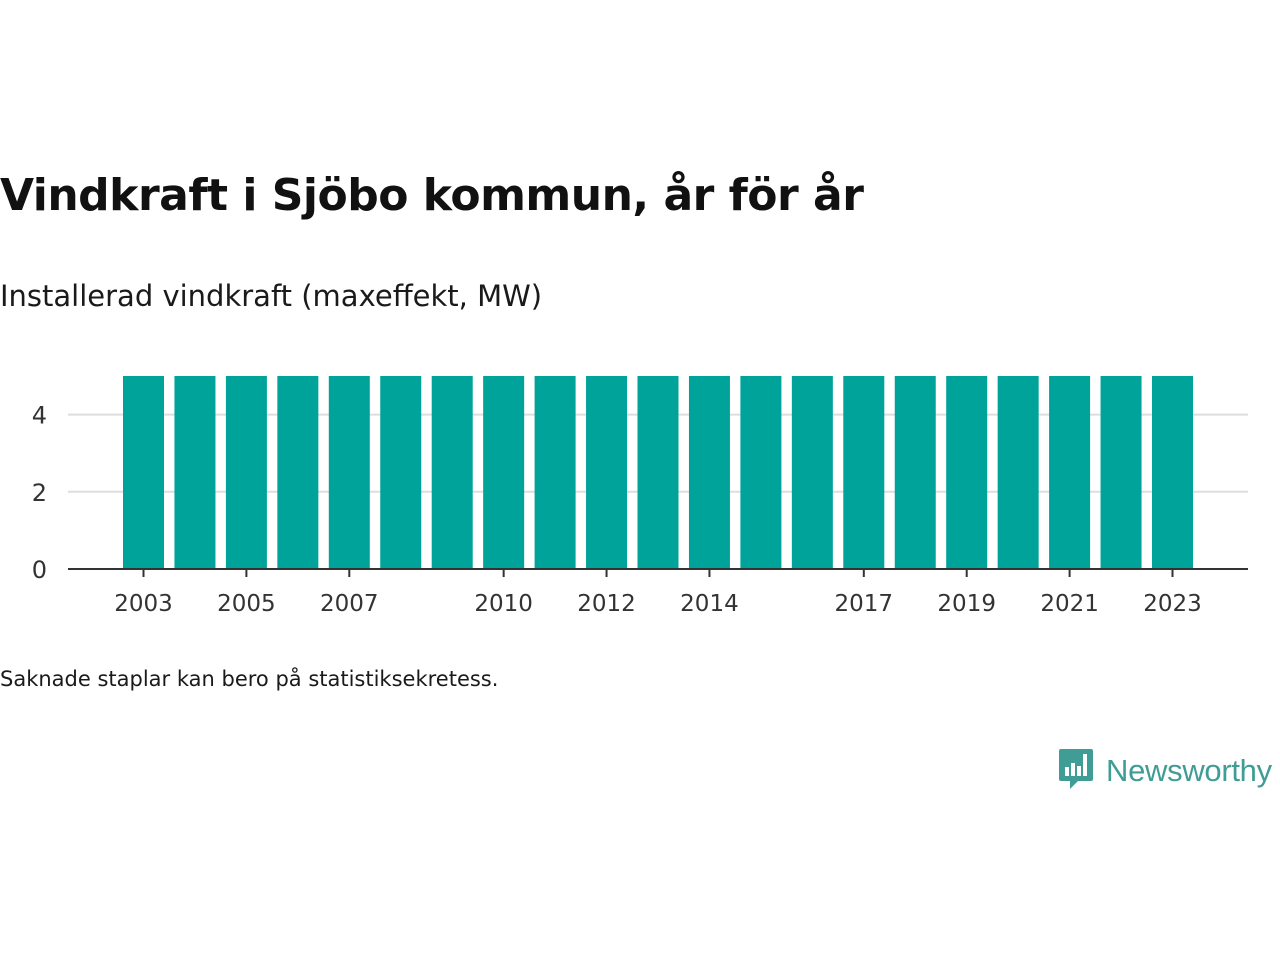 The height and width of the screenshot is (960, 1280). What do you see at coordinates (966, 604) in the screenshot?
I see `x-tick-label: 2019` at bounding box center [966, 604].